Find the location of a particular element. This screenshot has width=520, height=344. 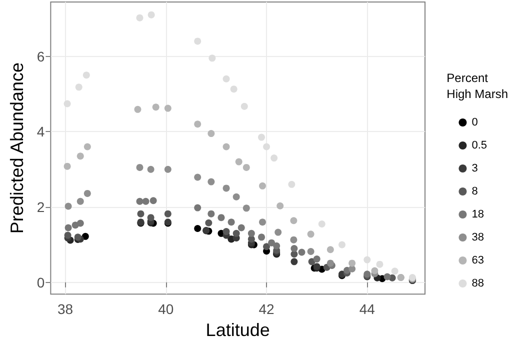

x-axis-title: Latitude is located at coordinates (238, 330).